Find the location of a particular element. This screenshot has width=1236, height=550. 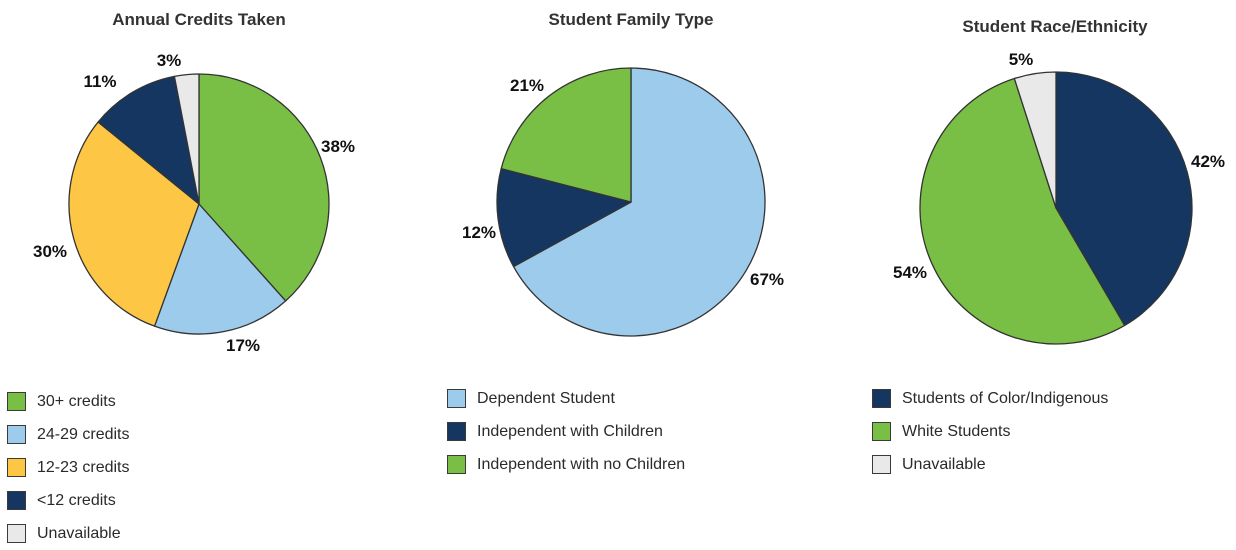

legend-item: <12 credits is located at coordinates (68, 500).